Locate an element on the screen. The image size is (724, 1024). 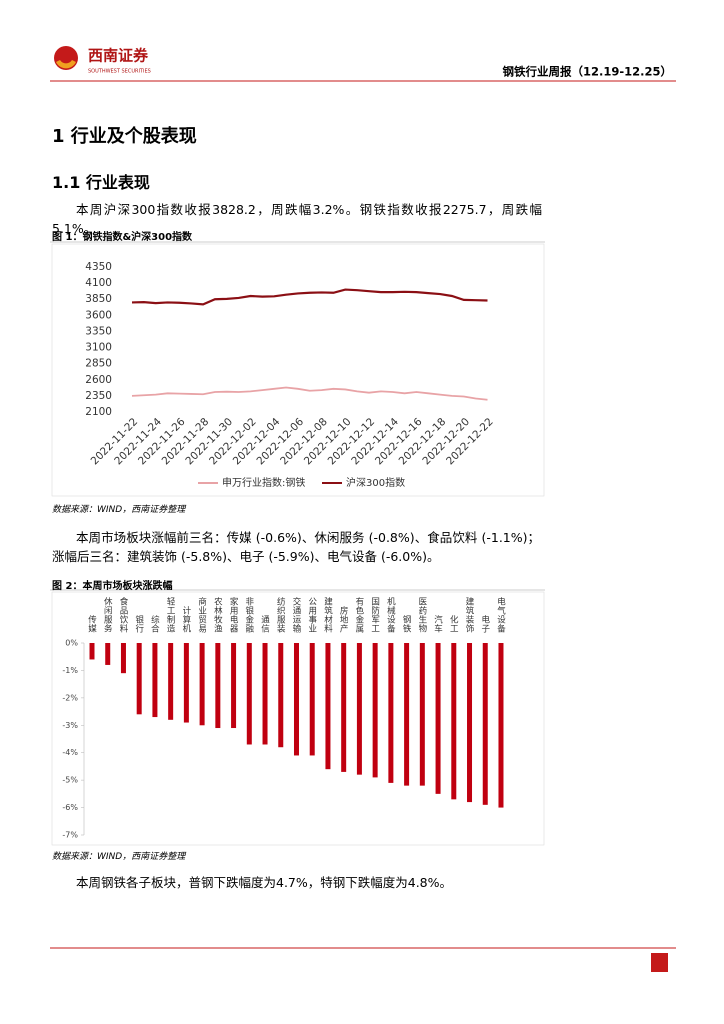
x-tick-label: 综合 is located at coordinates (154, 623).